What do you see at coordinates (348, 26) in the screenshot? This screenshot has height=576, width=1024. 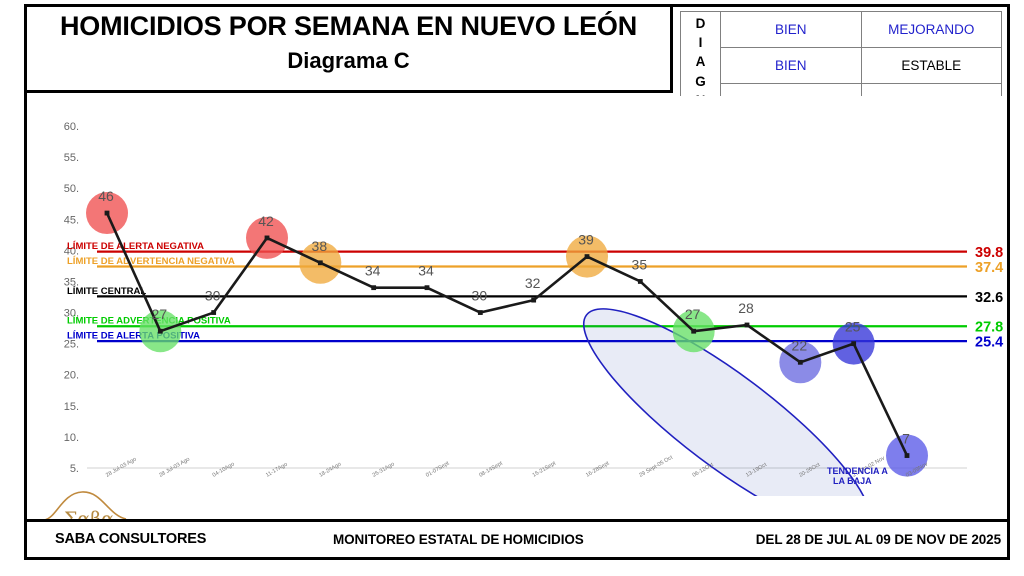 I see `page-title: HOMICIDIOS POR SEMANA EN NUEVO LEÓN` at bounding box center [348, 26].